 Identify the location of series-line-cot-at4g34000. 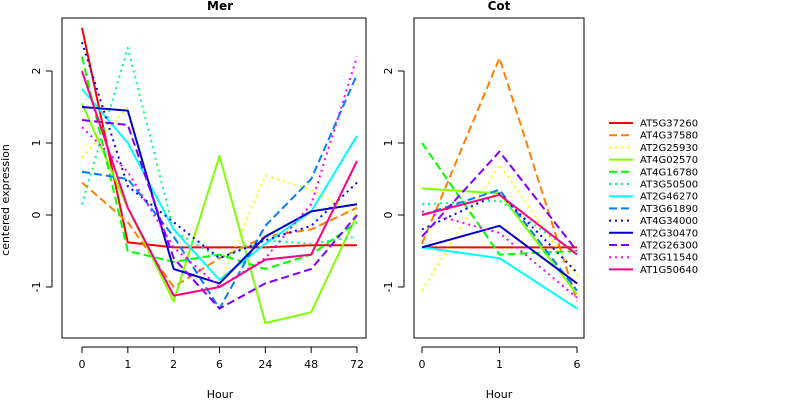
(499, 233).